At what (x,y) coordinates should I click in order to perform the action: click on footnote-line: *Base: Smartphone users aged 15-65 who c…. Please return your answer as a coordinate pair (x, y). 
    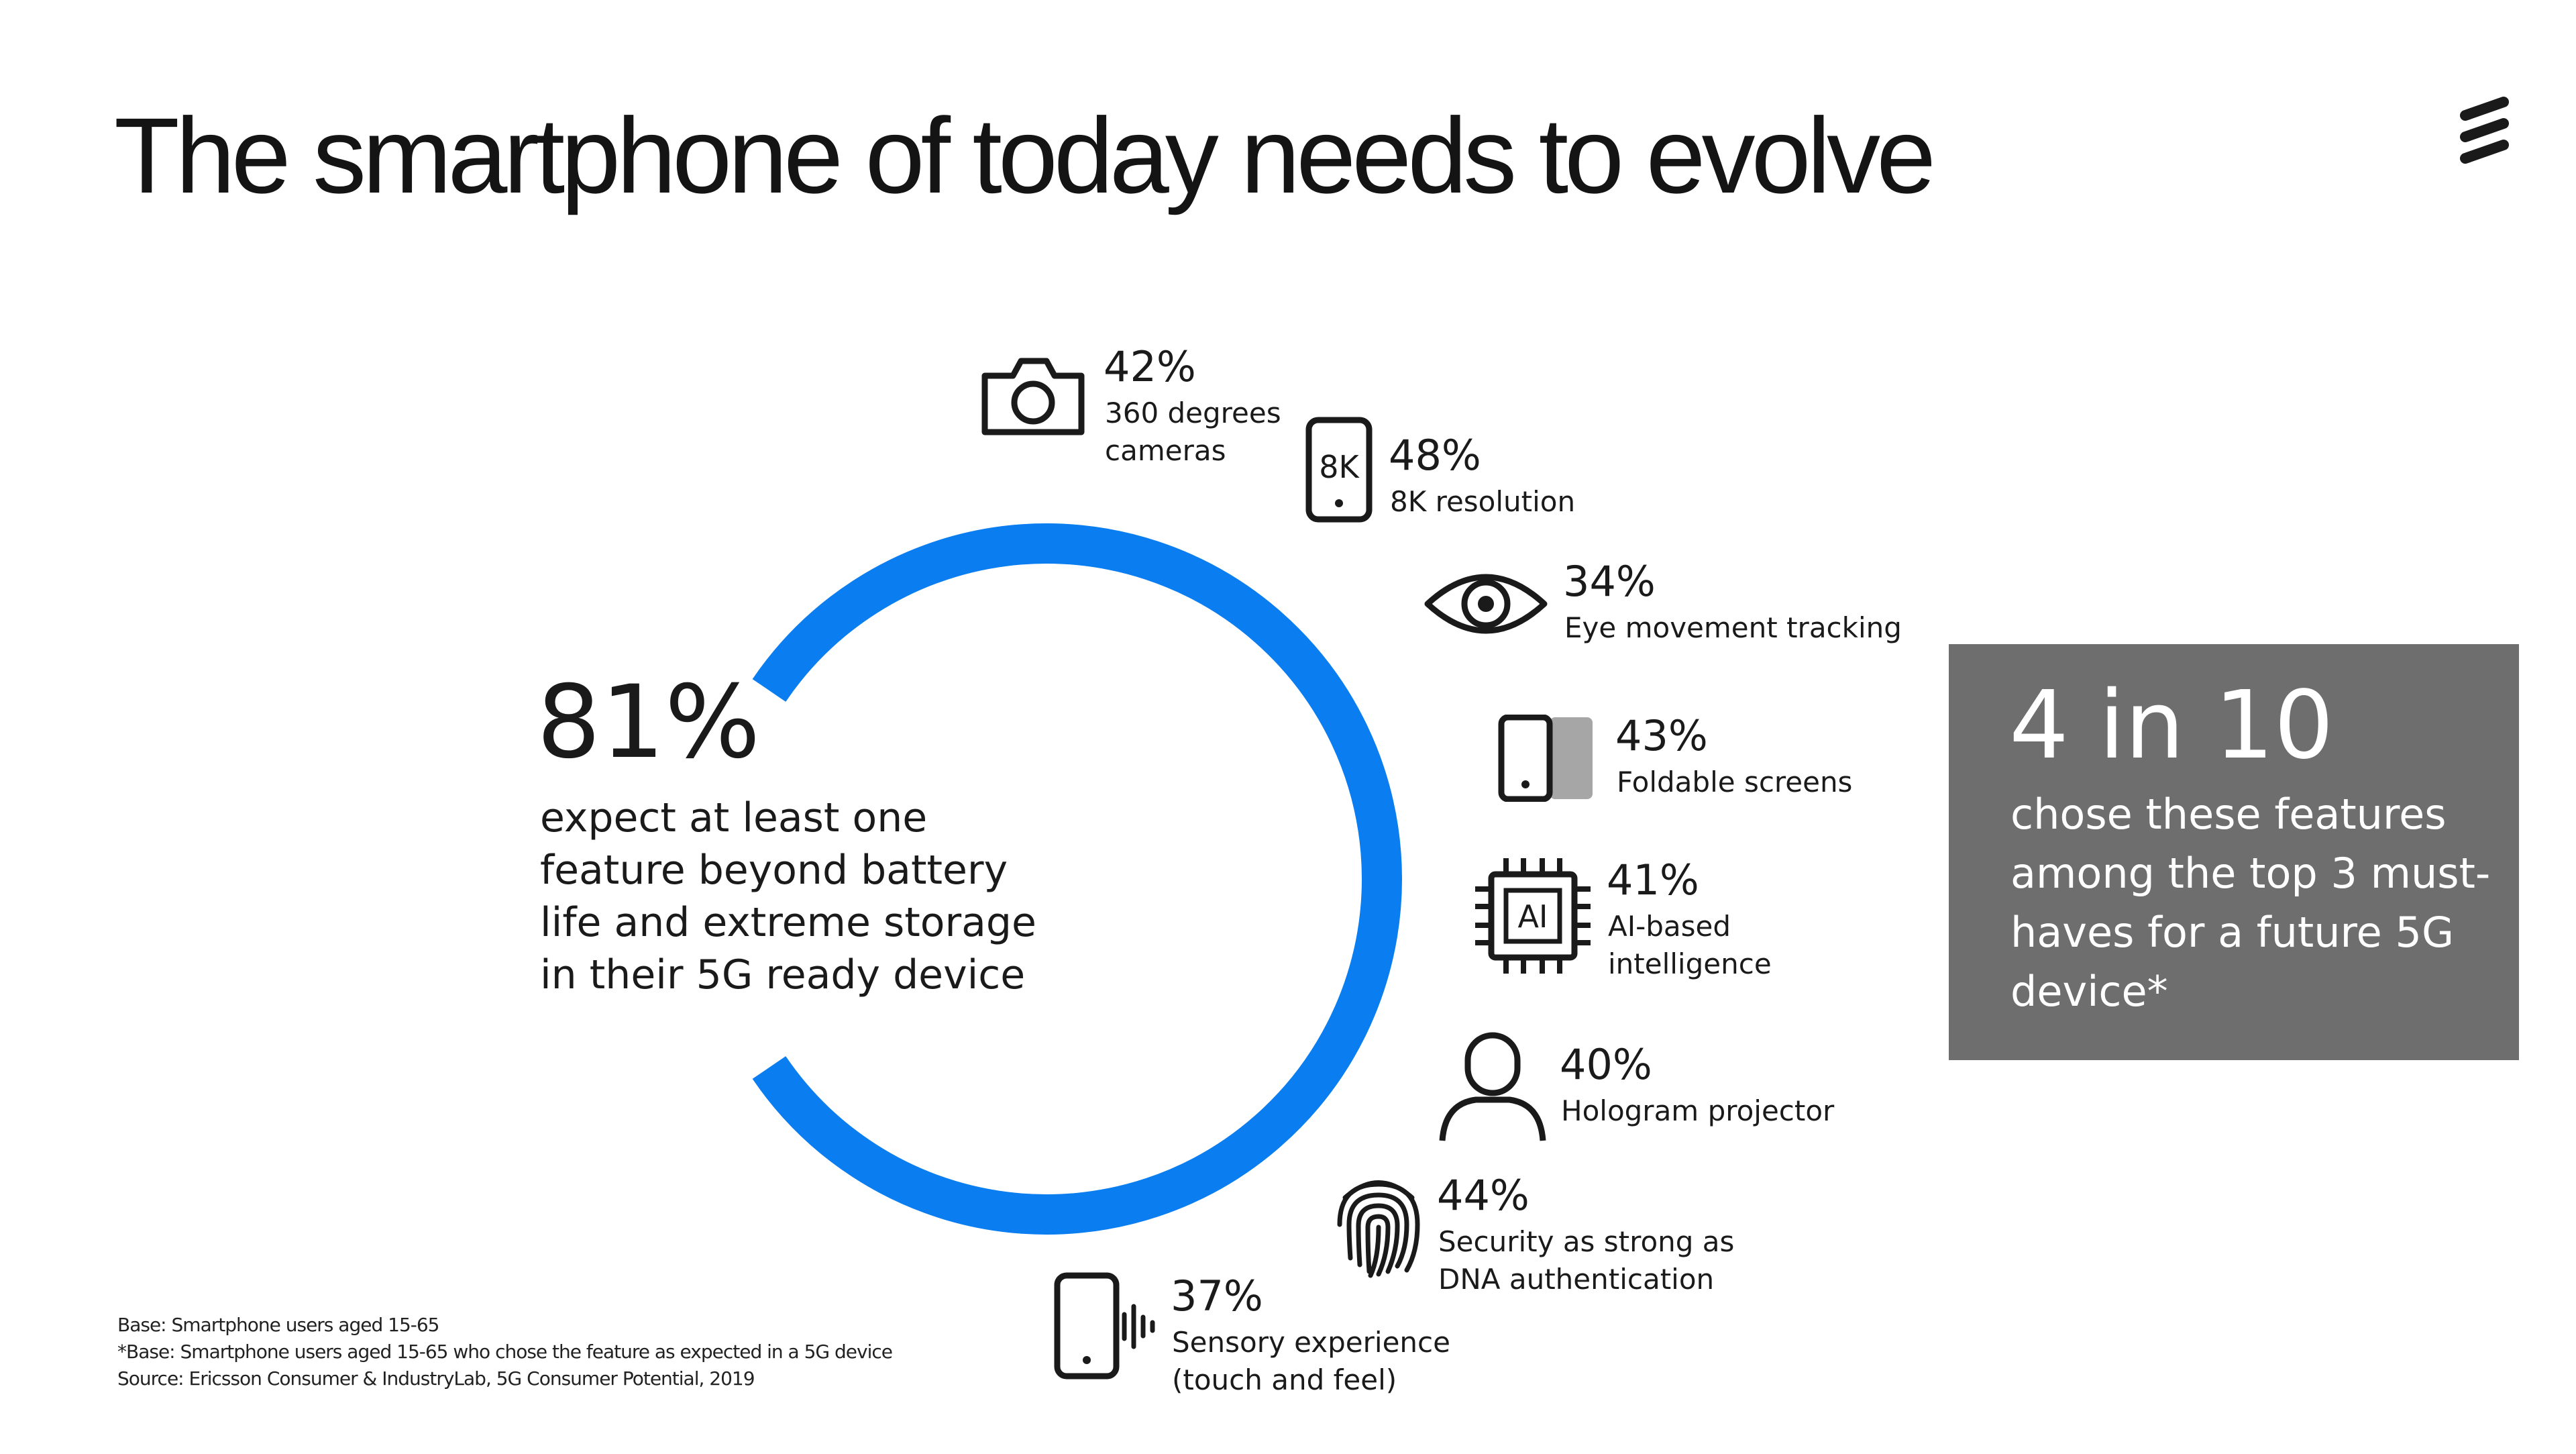
    Looking at the image, I should click on (505, 1352).